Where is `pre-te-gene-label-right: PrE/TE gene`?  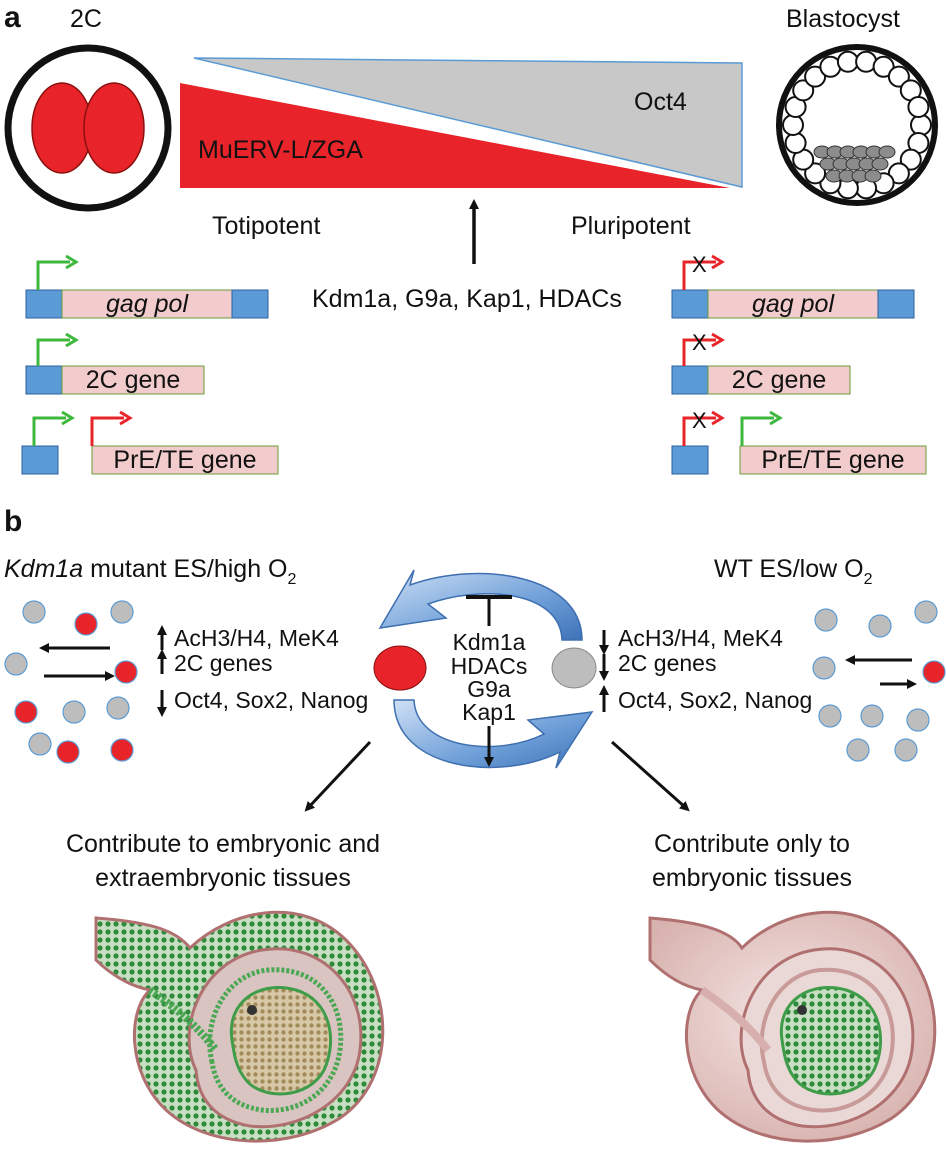
pre-te-gene-label-right: PrE/TE gene is located at coordinates (832, 460).